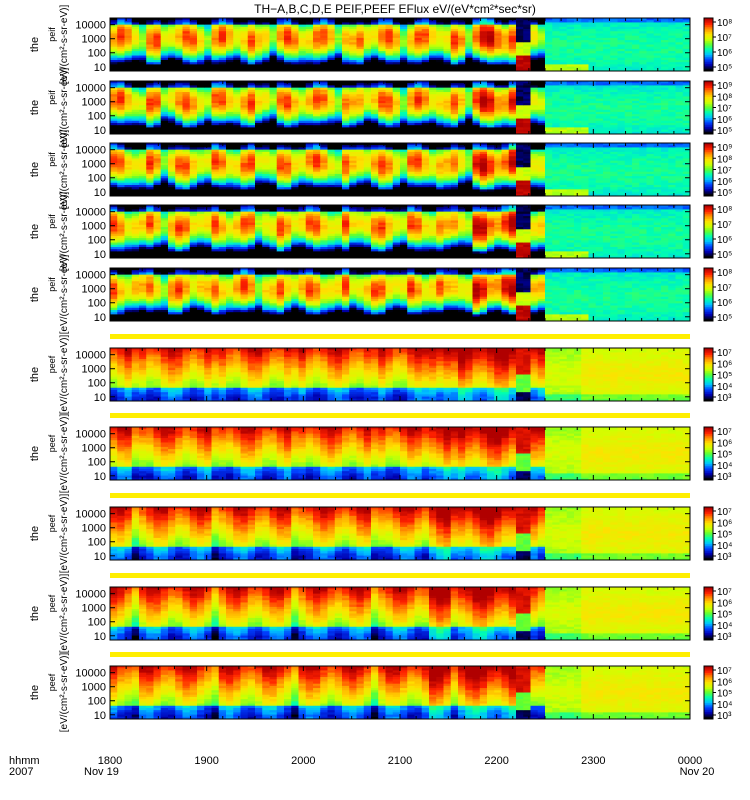 The width and height of the screenshot is (750, 800). I want to click on y-axis-label: the, so click(35, 107).